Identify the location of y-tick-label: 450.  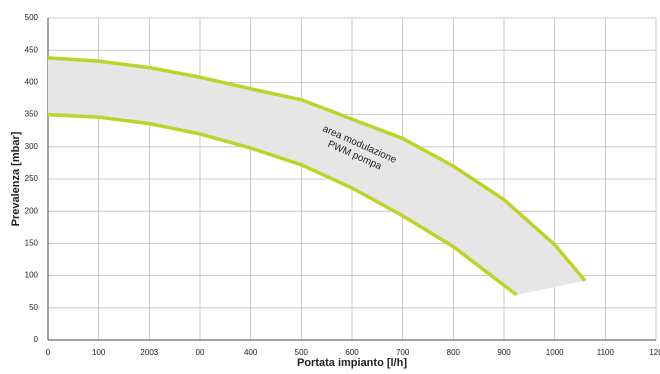
(32, 49).